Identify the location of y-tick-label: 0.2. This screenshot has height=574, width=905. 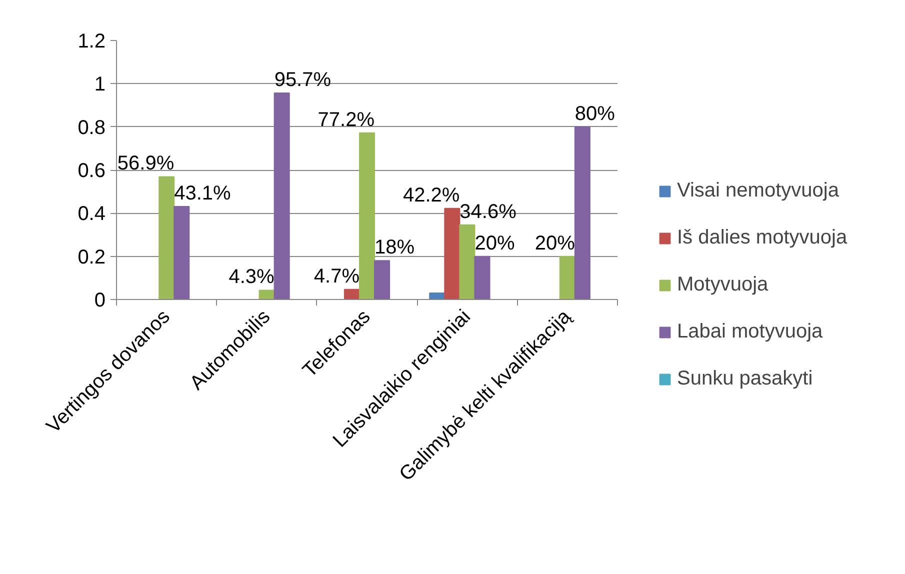
(92, 257).